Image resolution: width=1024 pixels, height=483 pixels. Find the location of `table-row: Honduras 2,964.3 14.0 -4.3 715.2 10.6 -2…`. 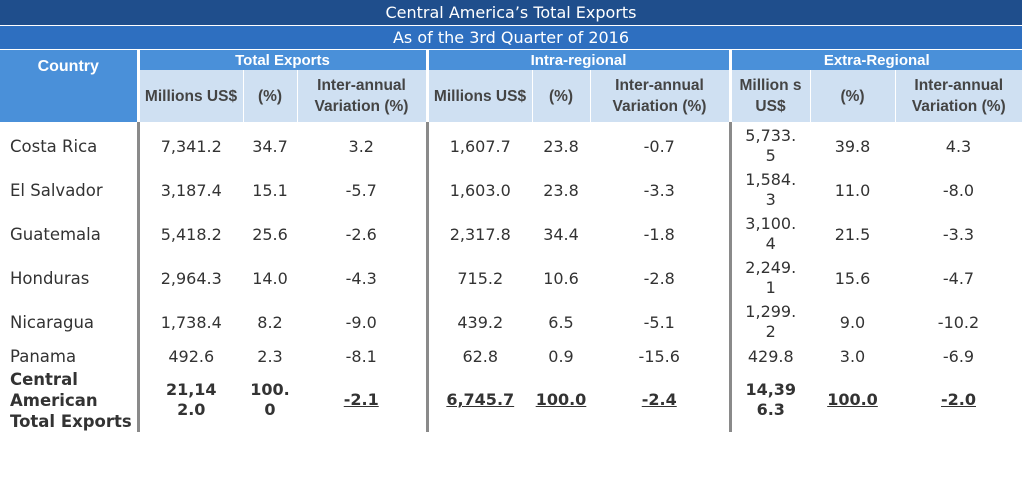

table-row: Honduras 2,964.3 14.0 -4.3 715.2 10.6 -2… is located at coordinates (511, 278).